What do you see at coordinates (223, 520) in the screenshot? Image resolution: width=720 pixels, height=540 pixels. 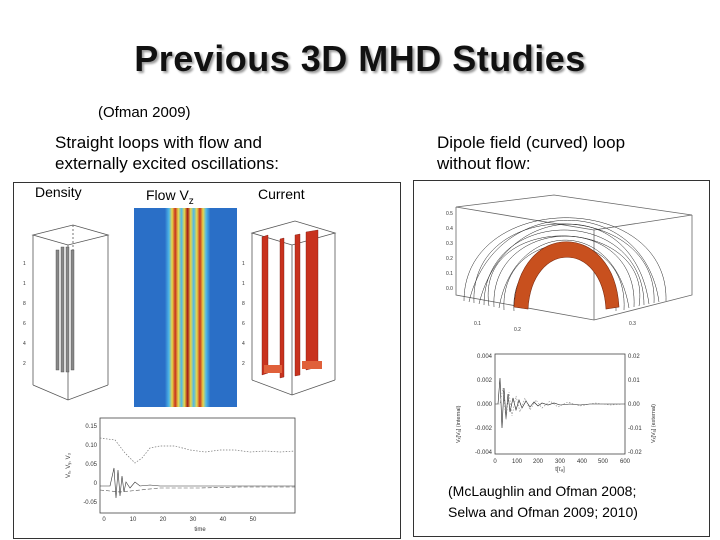 I see `xtick-4: 40` at bounding box center [223, 520].